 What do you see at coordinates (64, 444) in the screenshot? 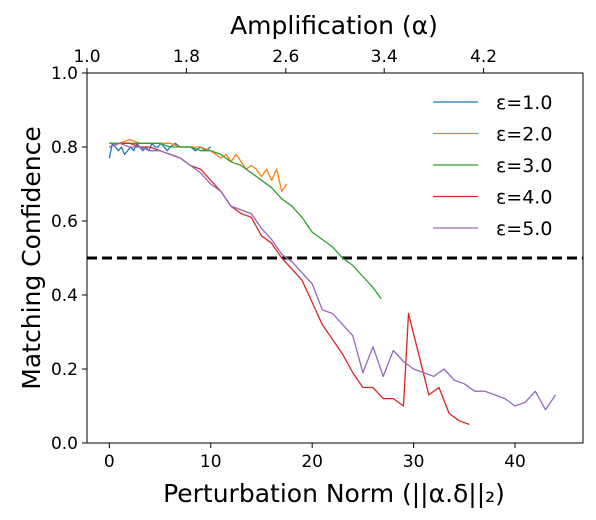
I see `y-tick-label: 0.0` at bounding box center [64, 444].